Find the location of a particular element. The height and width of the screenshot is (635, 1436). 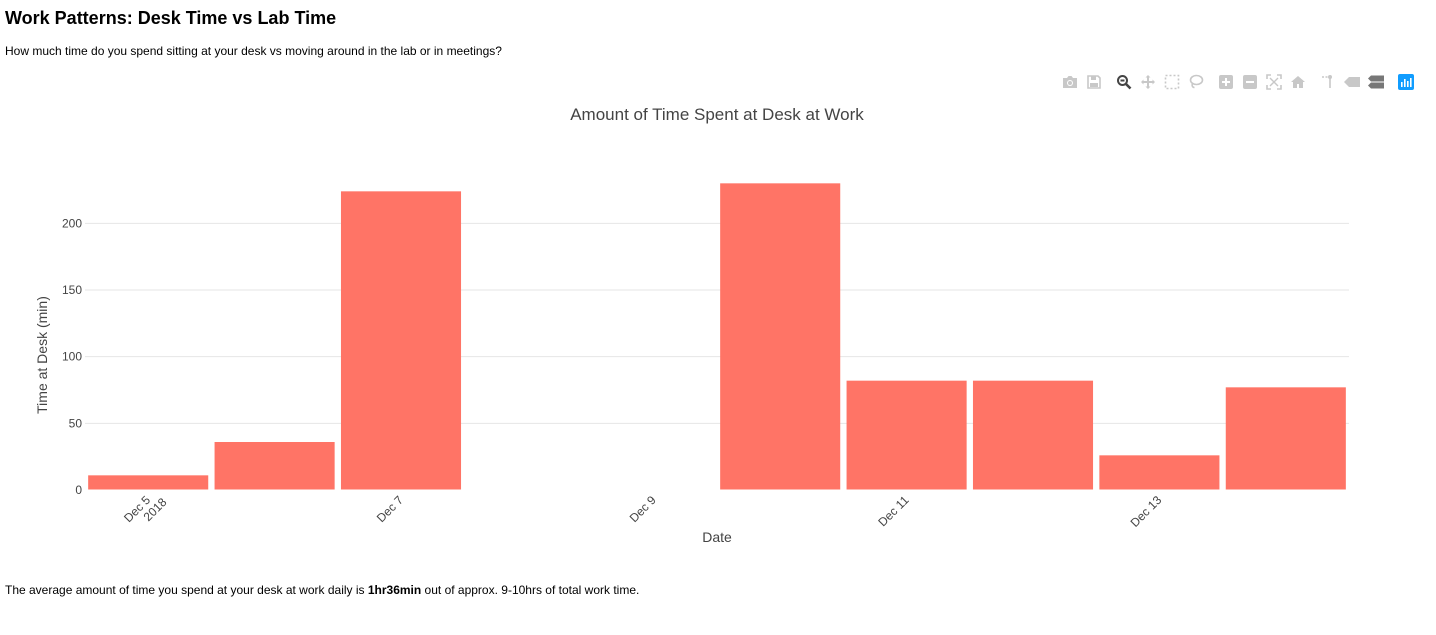

y-tick-label: 150 is located at coordinates (72, 290).